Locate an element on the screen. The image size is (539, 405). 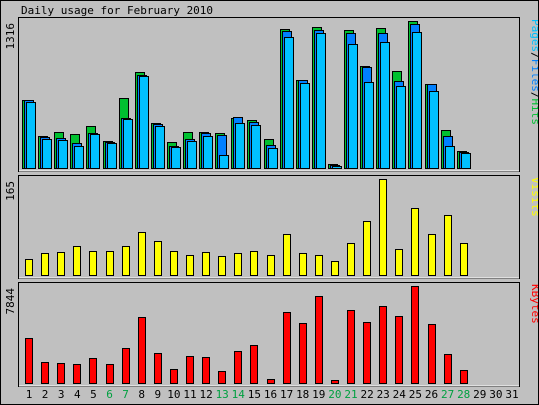
x-tick-label: 30 is located at coordinates (495, 394).